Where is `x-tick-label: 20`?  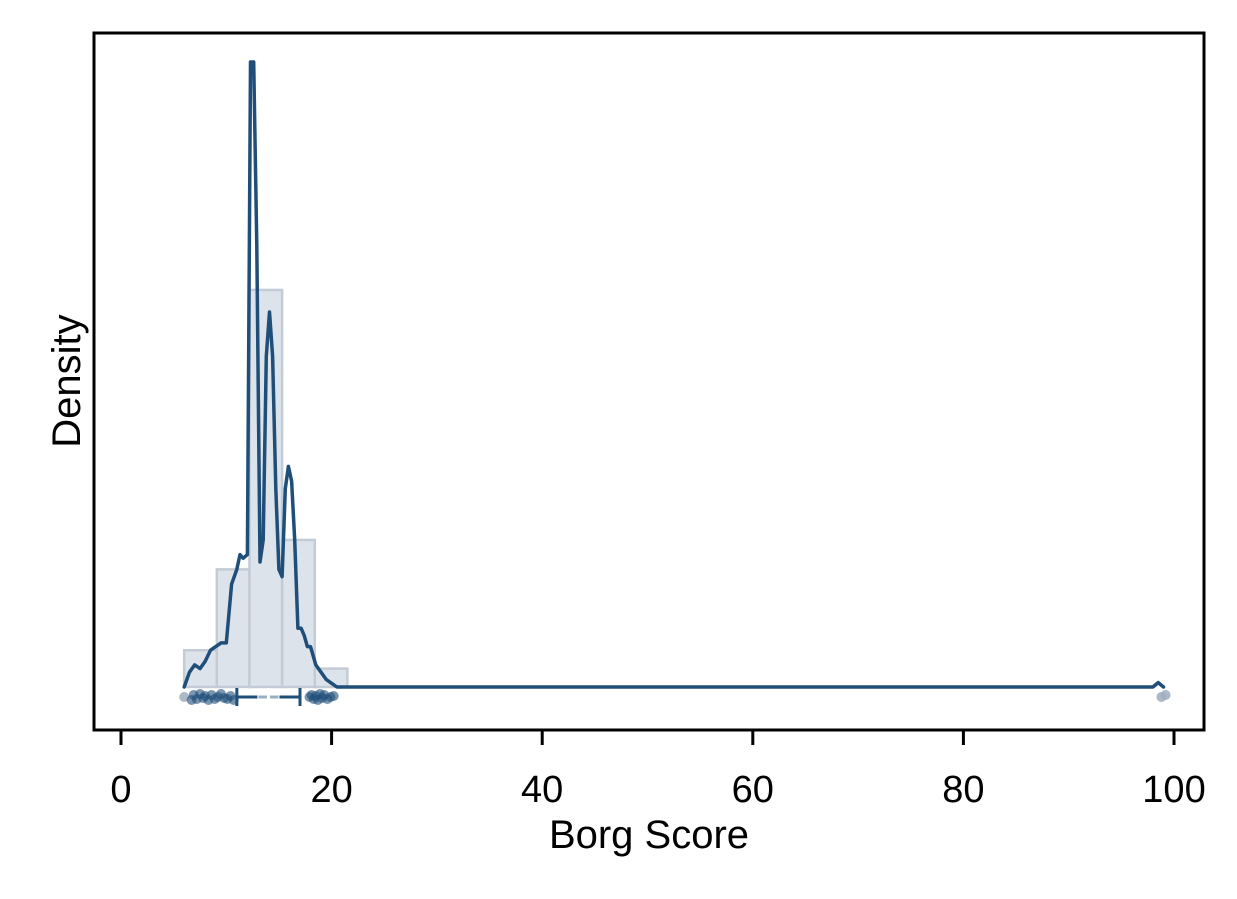
x-tick-label: 20 is located at coordinates (331, 790).